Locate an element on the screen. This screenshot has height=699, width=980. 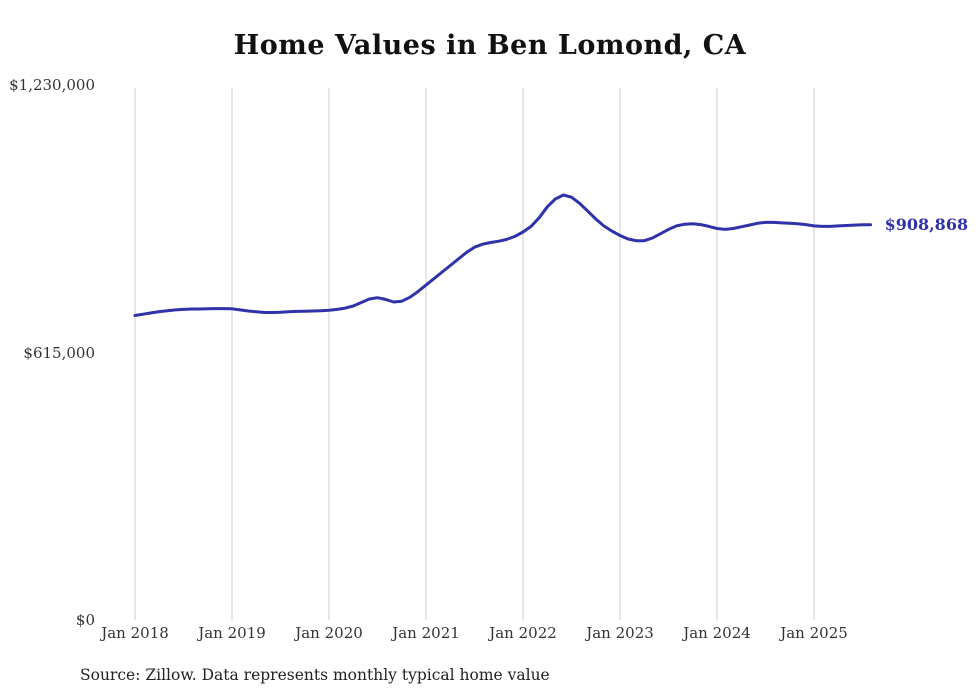
y-tick-label: $1,230,000 is located at coordinates (52, 85).